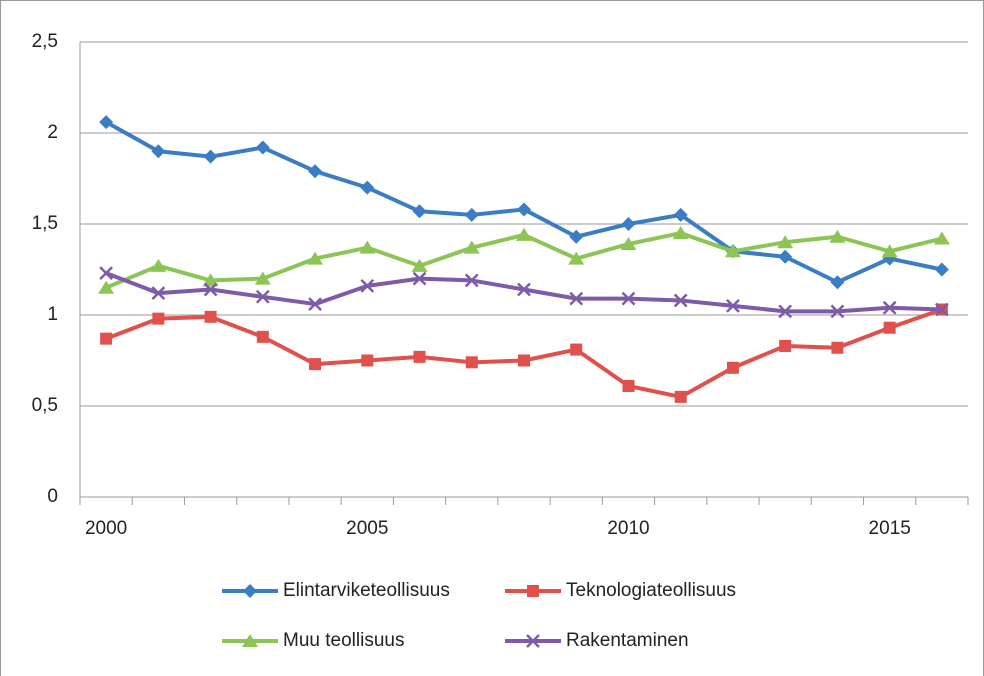 Image resolution: width=984 pixels, height=676 pixels. What do you see at coordinates (45, 223) in the screenshot?
I see `y-tick-label: 1,5` at bounding box center [45, 223].